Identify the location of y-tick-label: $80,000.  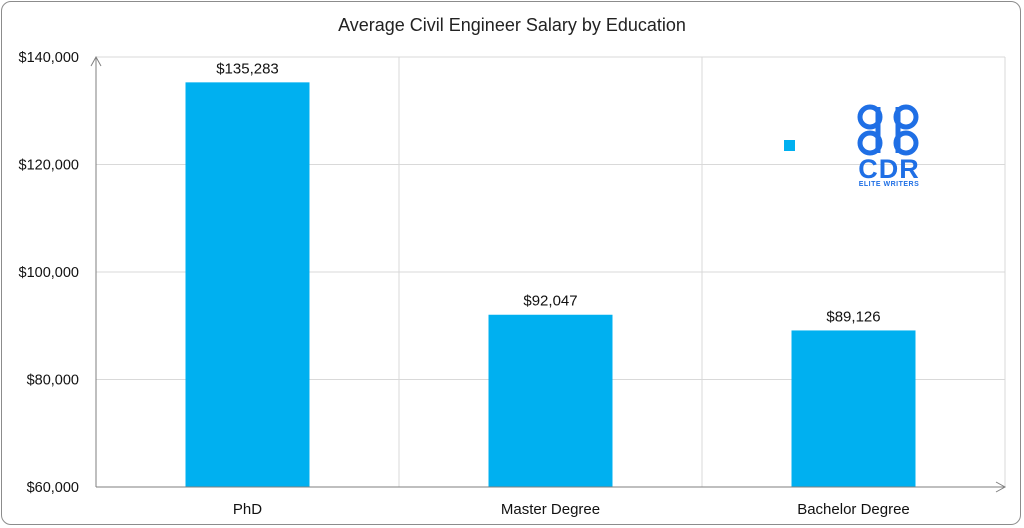
(53, 381).